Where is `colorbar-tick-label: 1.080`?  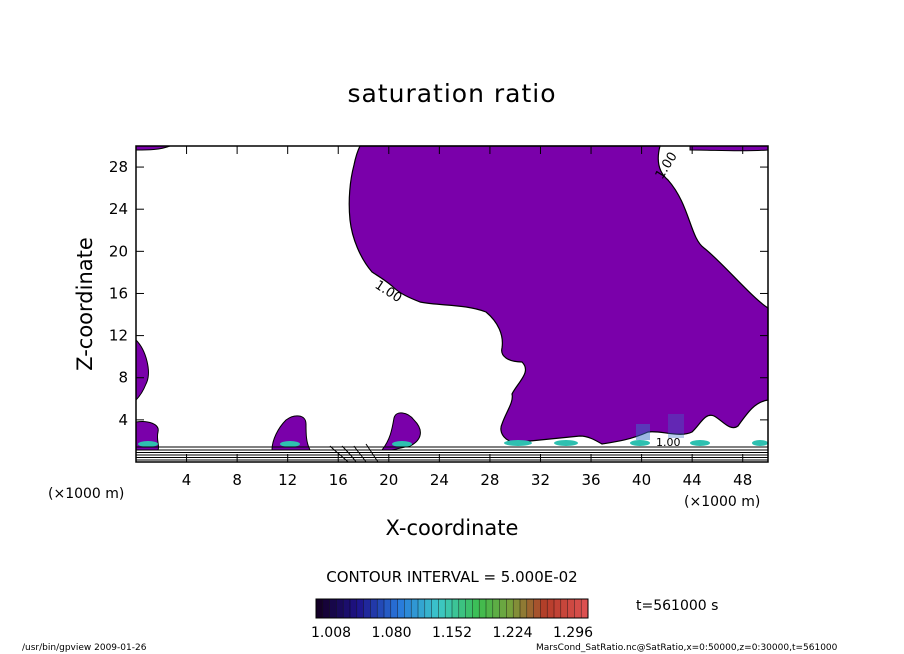 colorbar-tick-label: 1.080 is located at coordinates (391, 633).